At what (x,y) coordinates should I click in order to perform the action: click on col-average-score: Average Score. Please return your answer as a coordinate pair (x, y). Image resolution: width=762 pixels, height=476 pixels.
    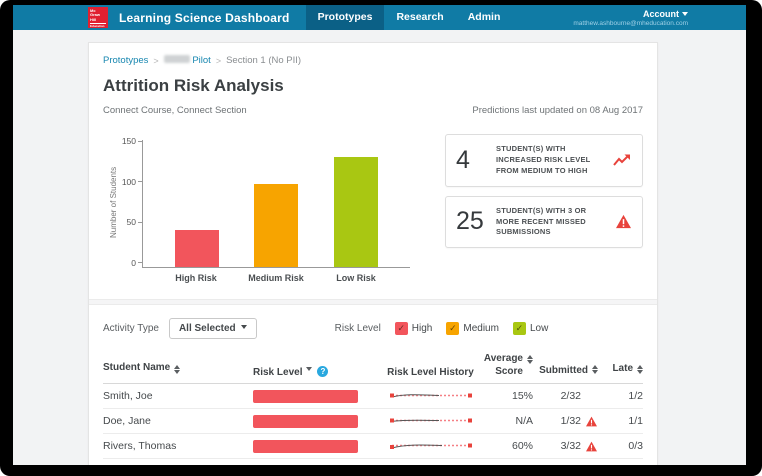
    Looking at the image, I should click on (505, 365).